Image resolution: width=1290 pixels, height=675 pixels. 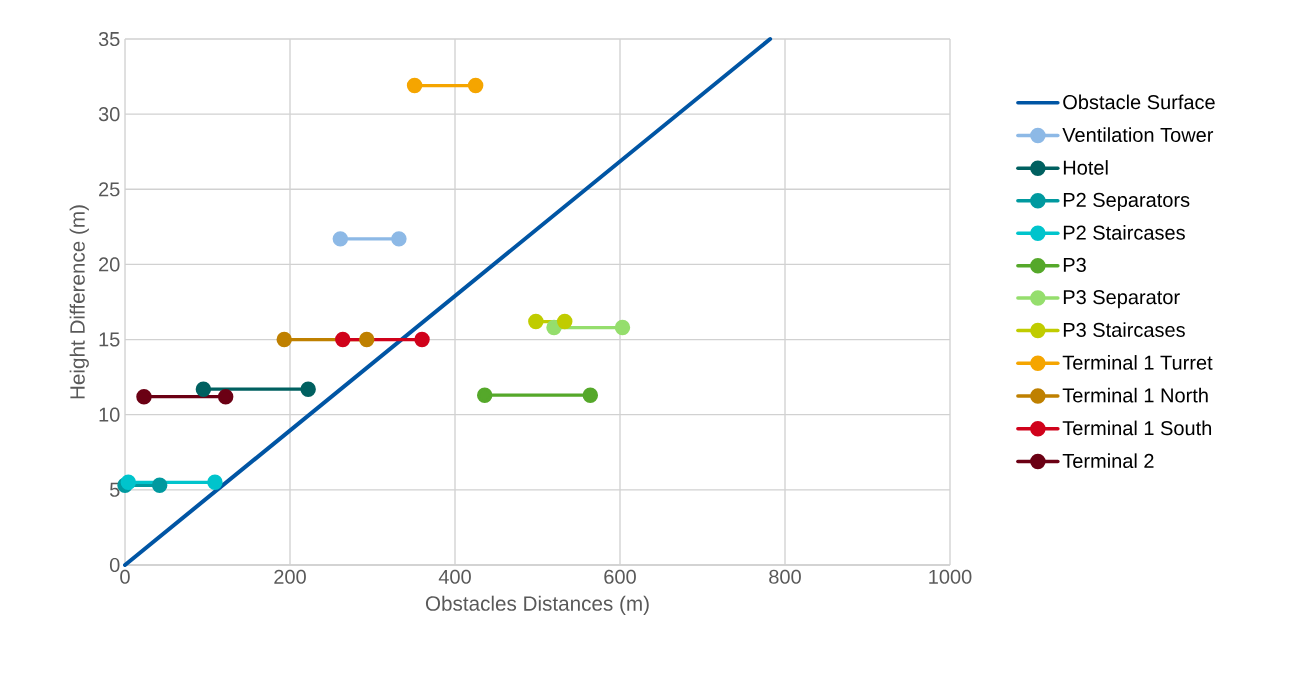 I want to click on legend-label: Terminal 1 South, so click(x=1137, y=428).